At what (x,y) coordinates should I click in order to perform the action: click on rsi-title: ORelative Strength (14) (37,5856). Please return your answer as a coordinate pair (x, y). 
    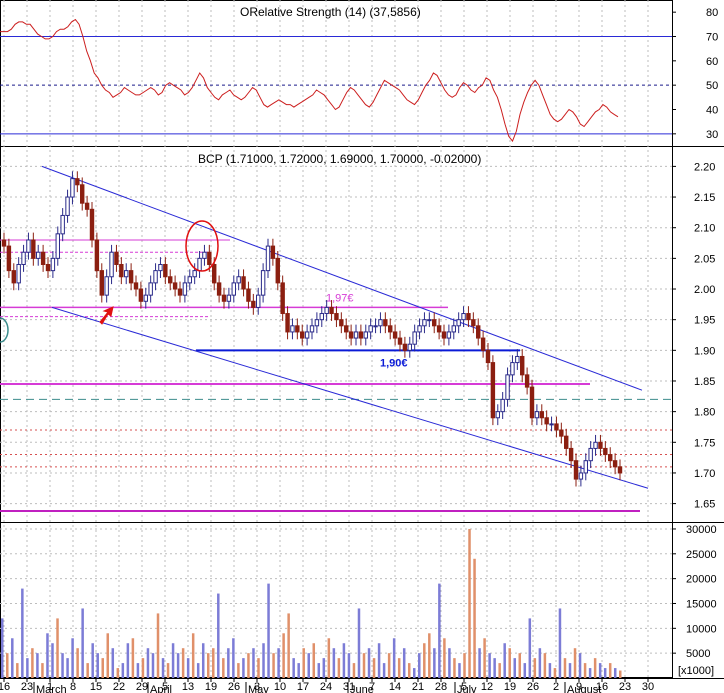
    Looking at the image, I should click on (330, 12).